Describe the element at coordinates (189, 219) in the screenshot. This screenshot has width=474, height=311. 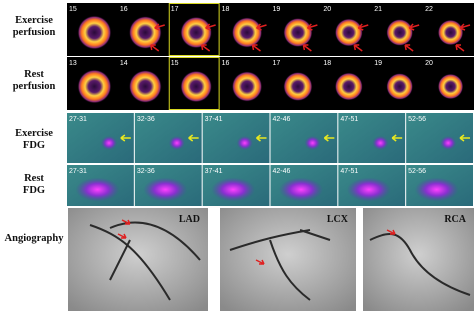
I see `vessel-label: LAD` at that location.